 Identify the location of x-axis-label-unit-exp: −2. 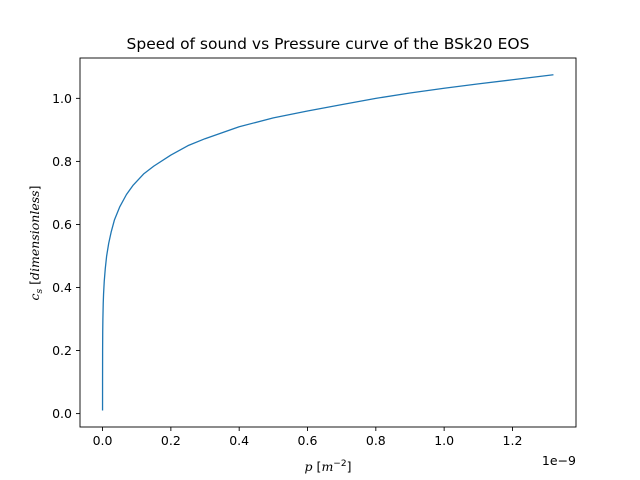
(339, 464).